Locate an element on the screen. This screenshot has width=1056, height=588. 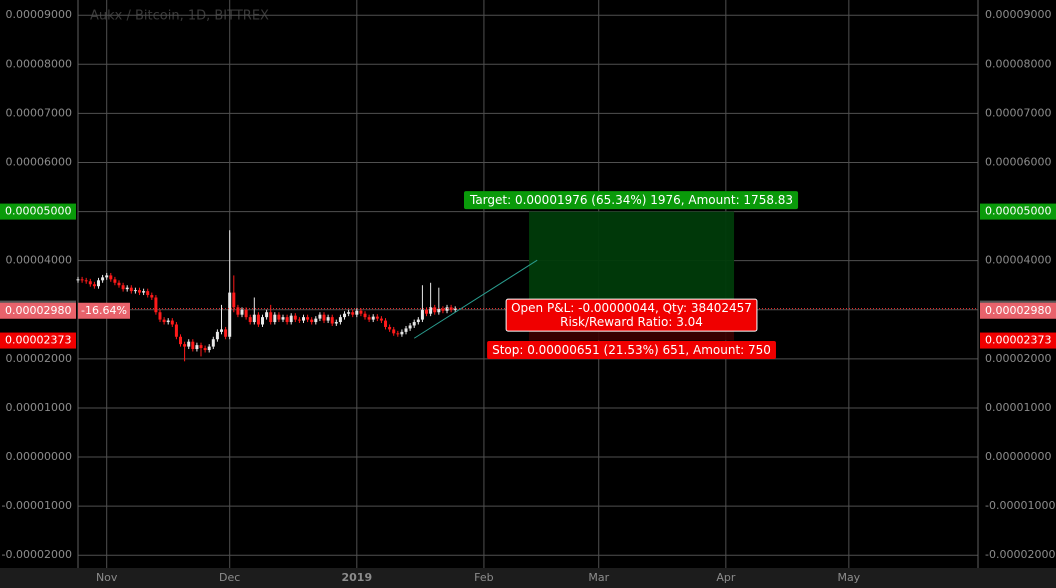
price-tag-label: 0.00005000 is located at coordinates (1018, 211).